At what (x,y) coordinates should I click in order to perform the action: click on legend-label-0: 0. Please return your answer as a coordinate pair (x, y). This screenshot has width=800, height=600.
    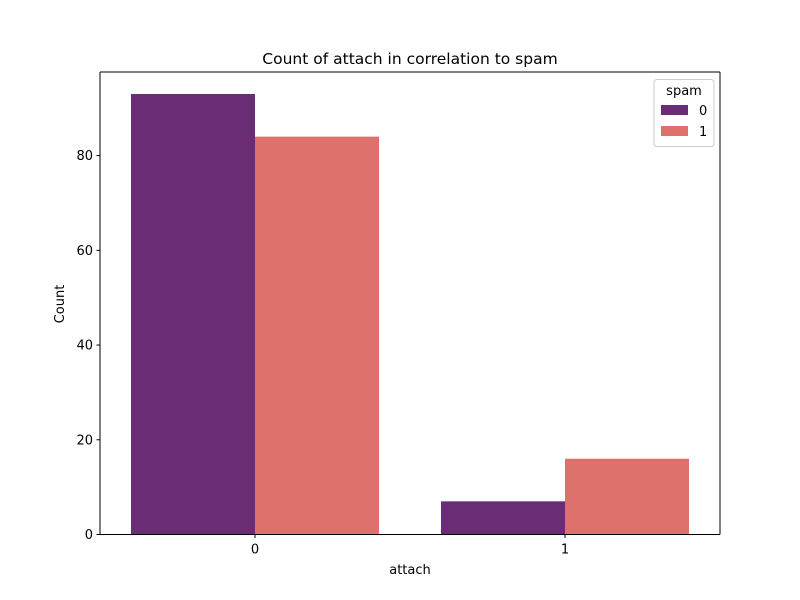
    Looking at the image, I should click on (703, 111).